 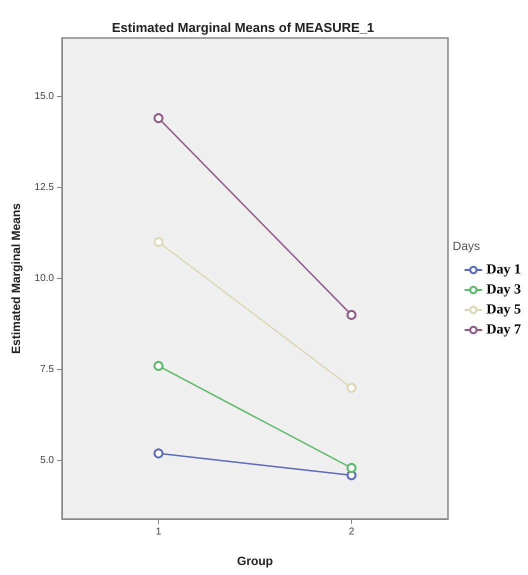 What do you see at coordinates (466, 246) in the screenshot?
I see `legend-title: Days` at bounding box center [466, 246].